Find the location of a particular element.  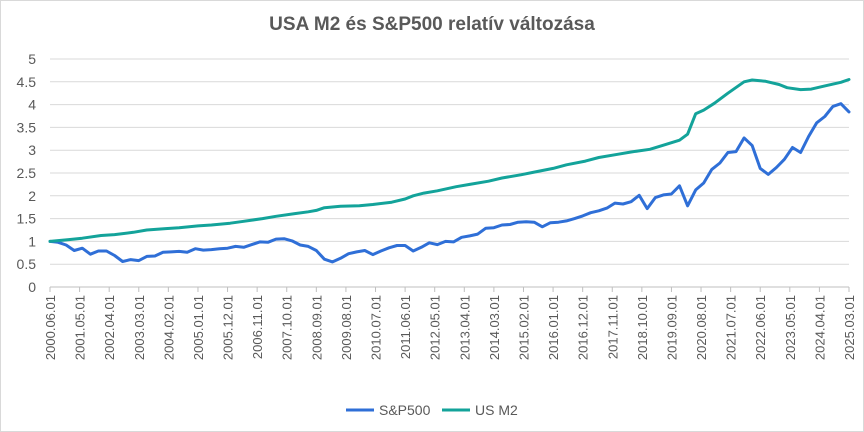

x-tick-label: 2008.09.01 is located at coordinates (316, 327).